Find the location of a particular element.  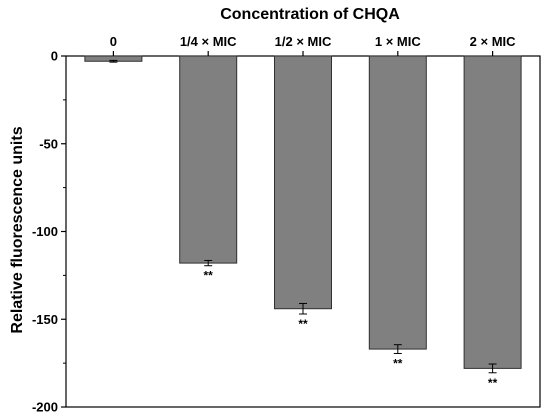

category-label: 0 is located at coordinates (113, 41).